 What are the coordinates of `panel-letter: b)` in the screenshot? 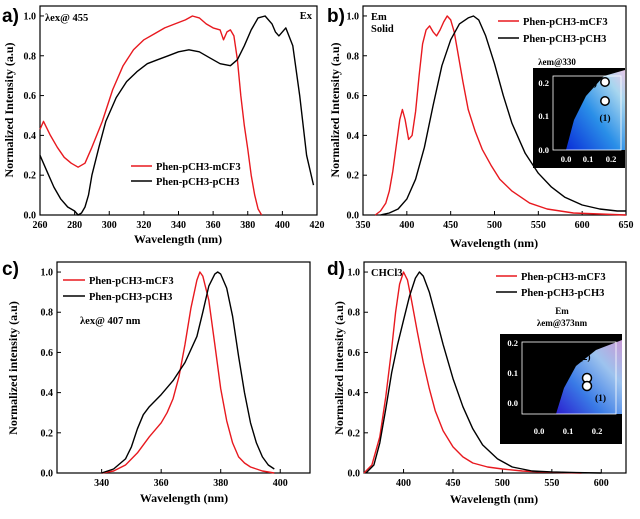 It's located at (336, 16).